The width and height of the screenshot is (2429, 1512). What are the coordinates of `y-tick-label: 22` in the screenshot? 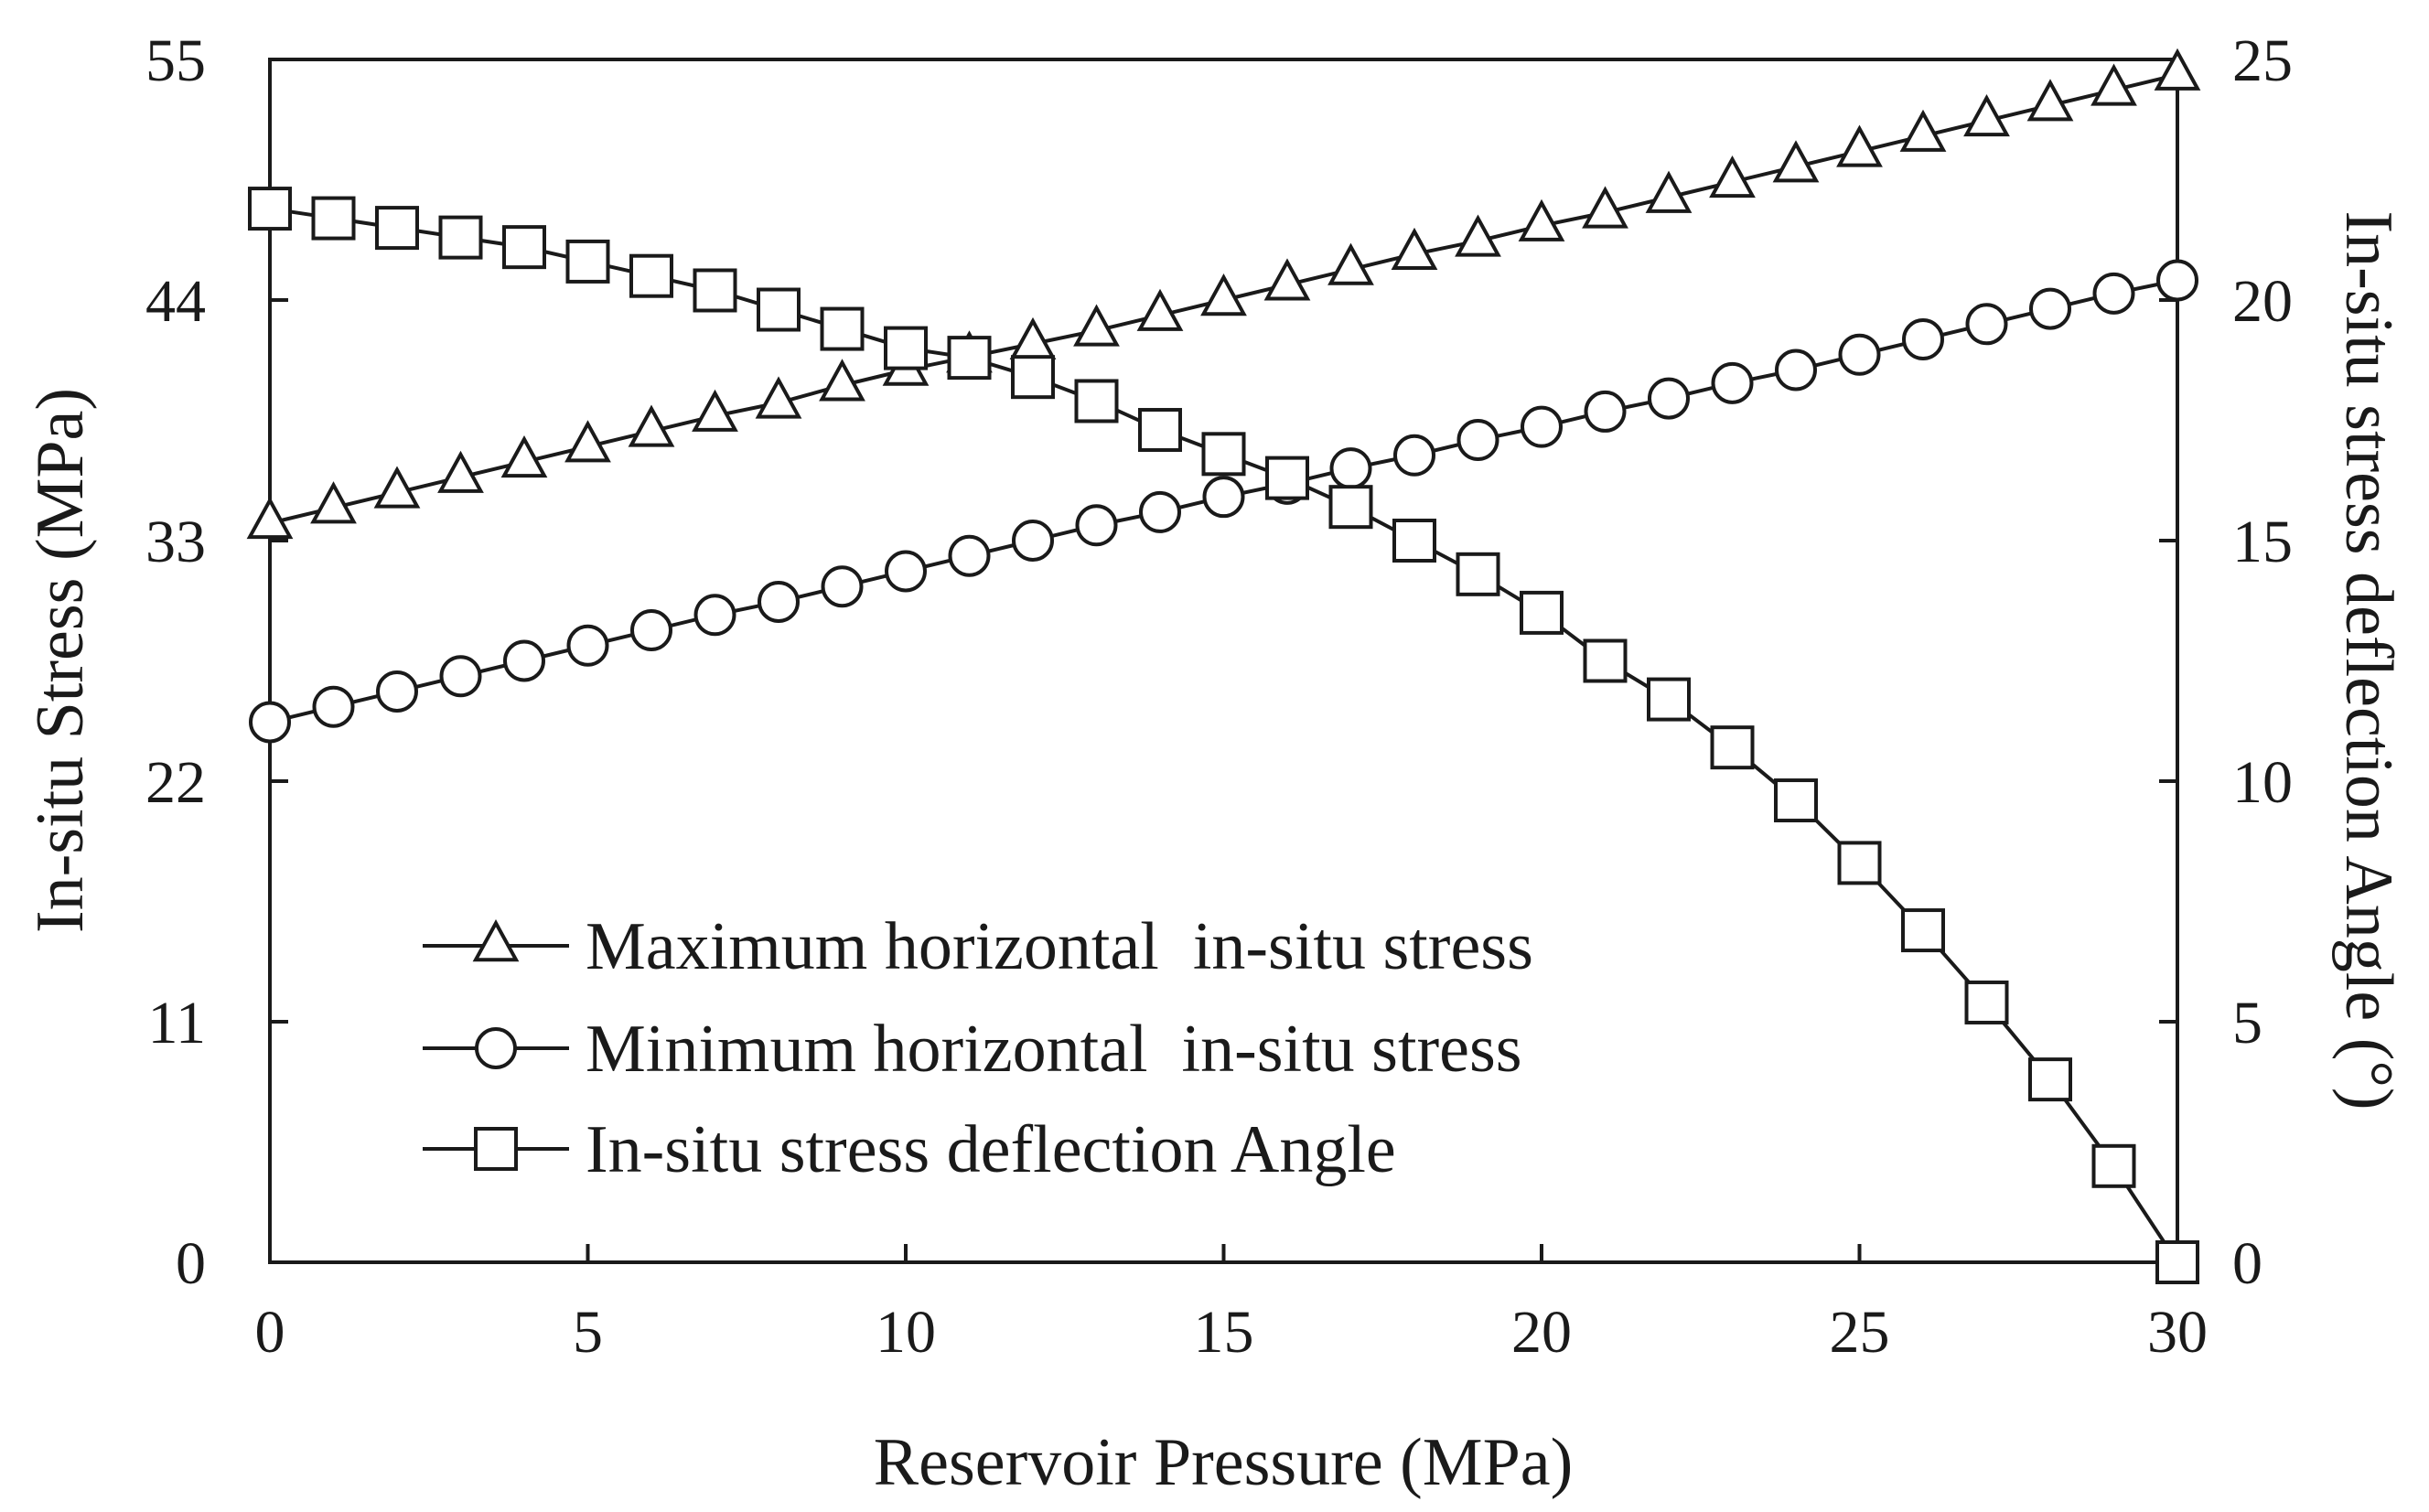 It's located at (175, 782).